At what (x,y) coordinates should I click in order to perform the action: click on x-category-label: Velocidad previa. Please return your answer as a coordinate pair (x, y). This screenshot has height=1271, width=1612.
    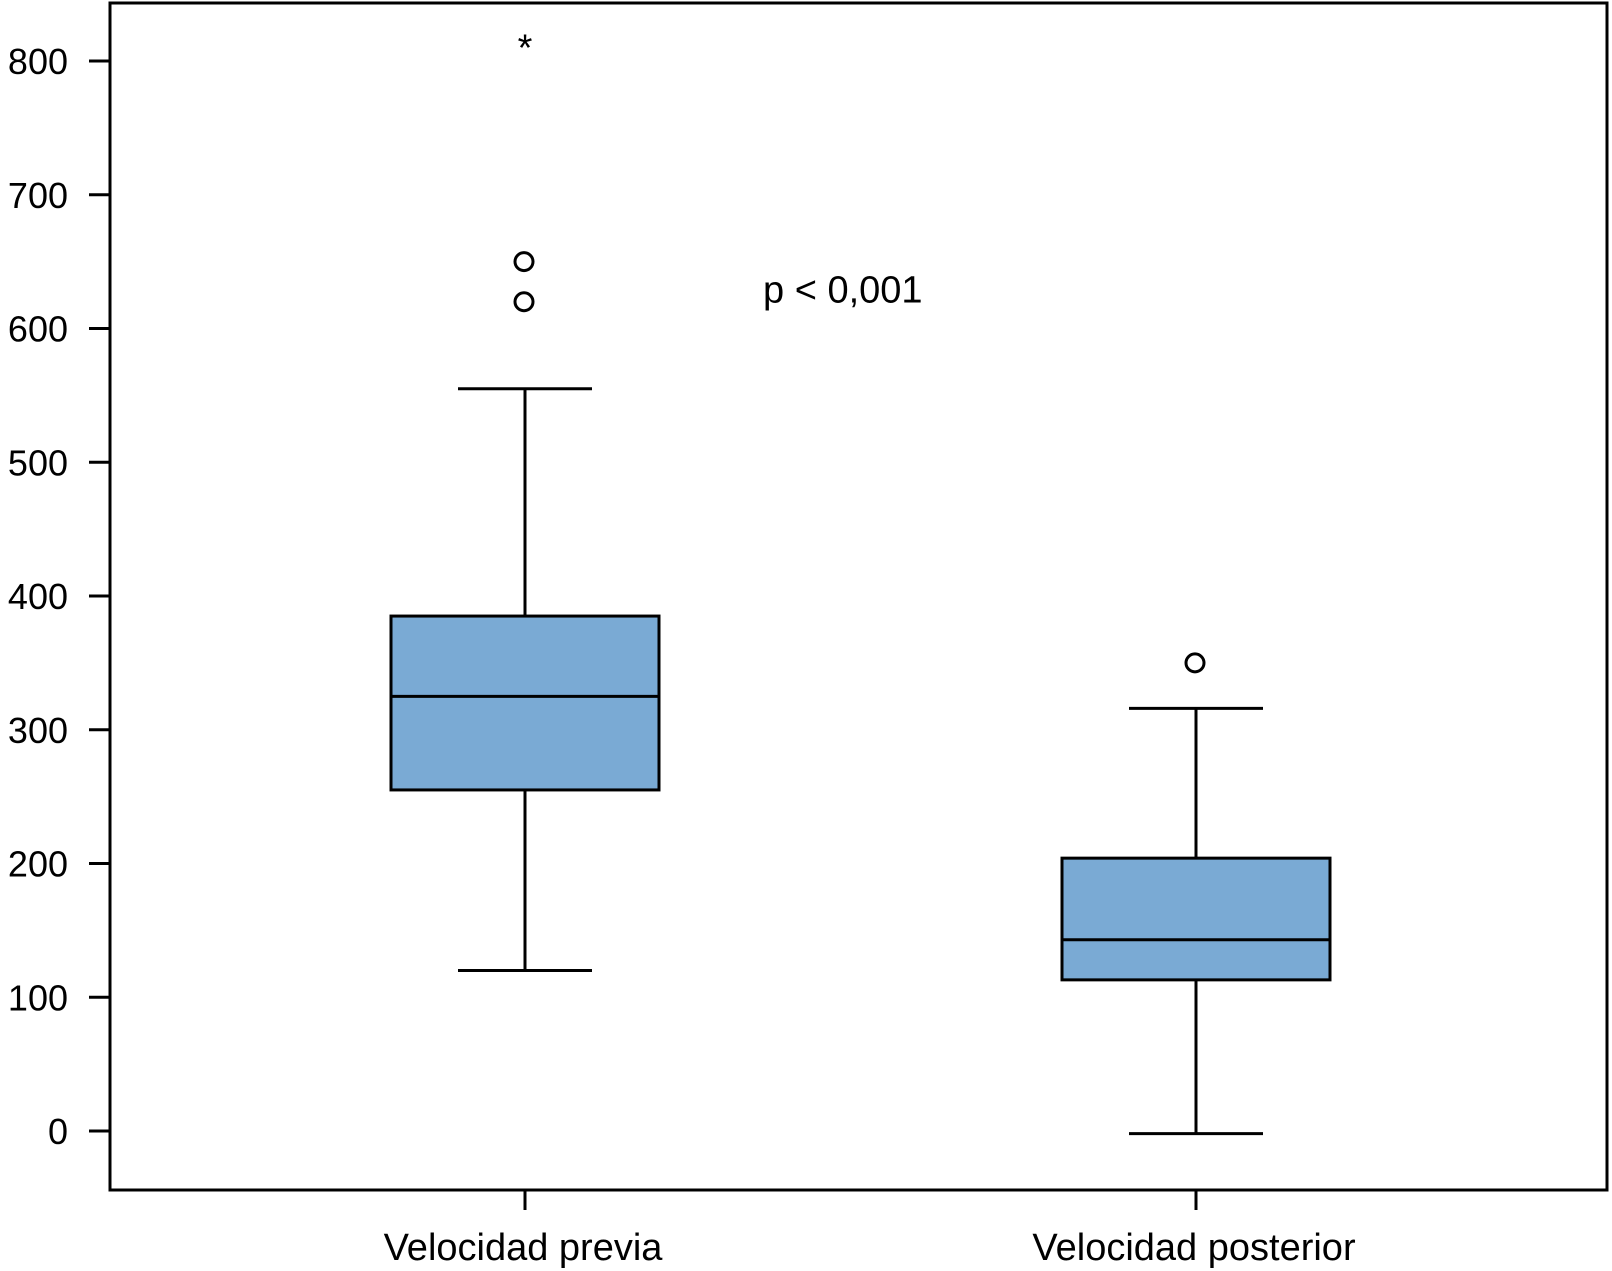
    Looking at the image, I should click on (524, 1248).